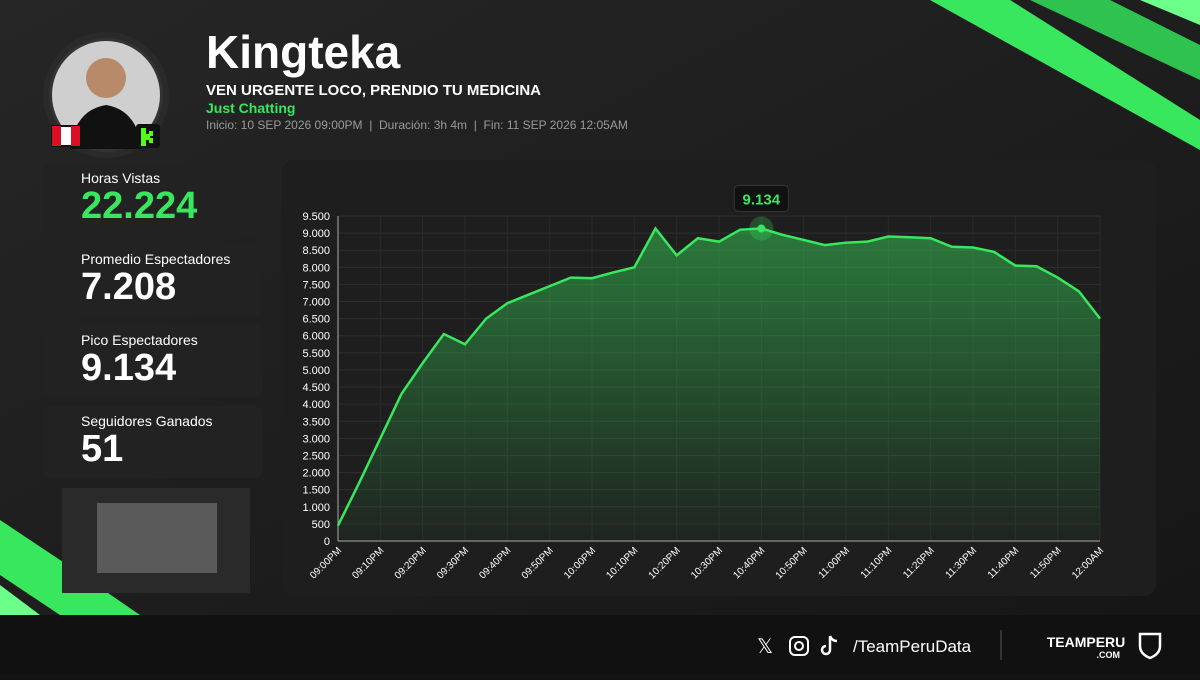 This screenshot has height=680, width=1200. What do you see at coordinates (316, 371) in the screenshot?
I see `y-tick-label: 5.000` at bounding box center [316, 371].